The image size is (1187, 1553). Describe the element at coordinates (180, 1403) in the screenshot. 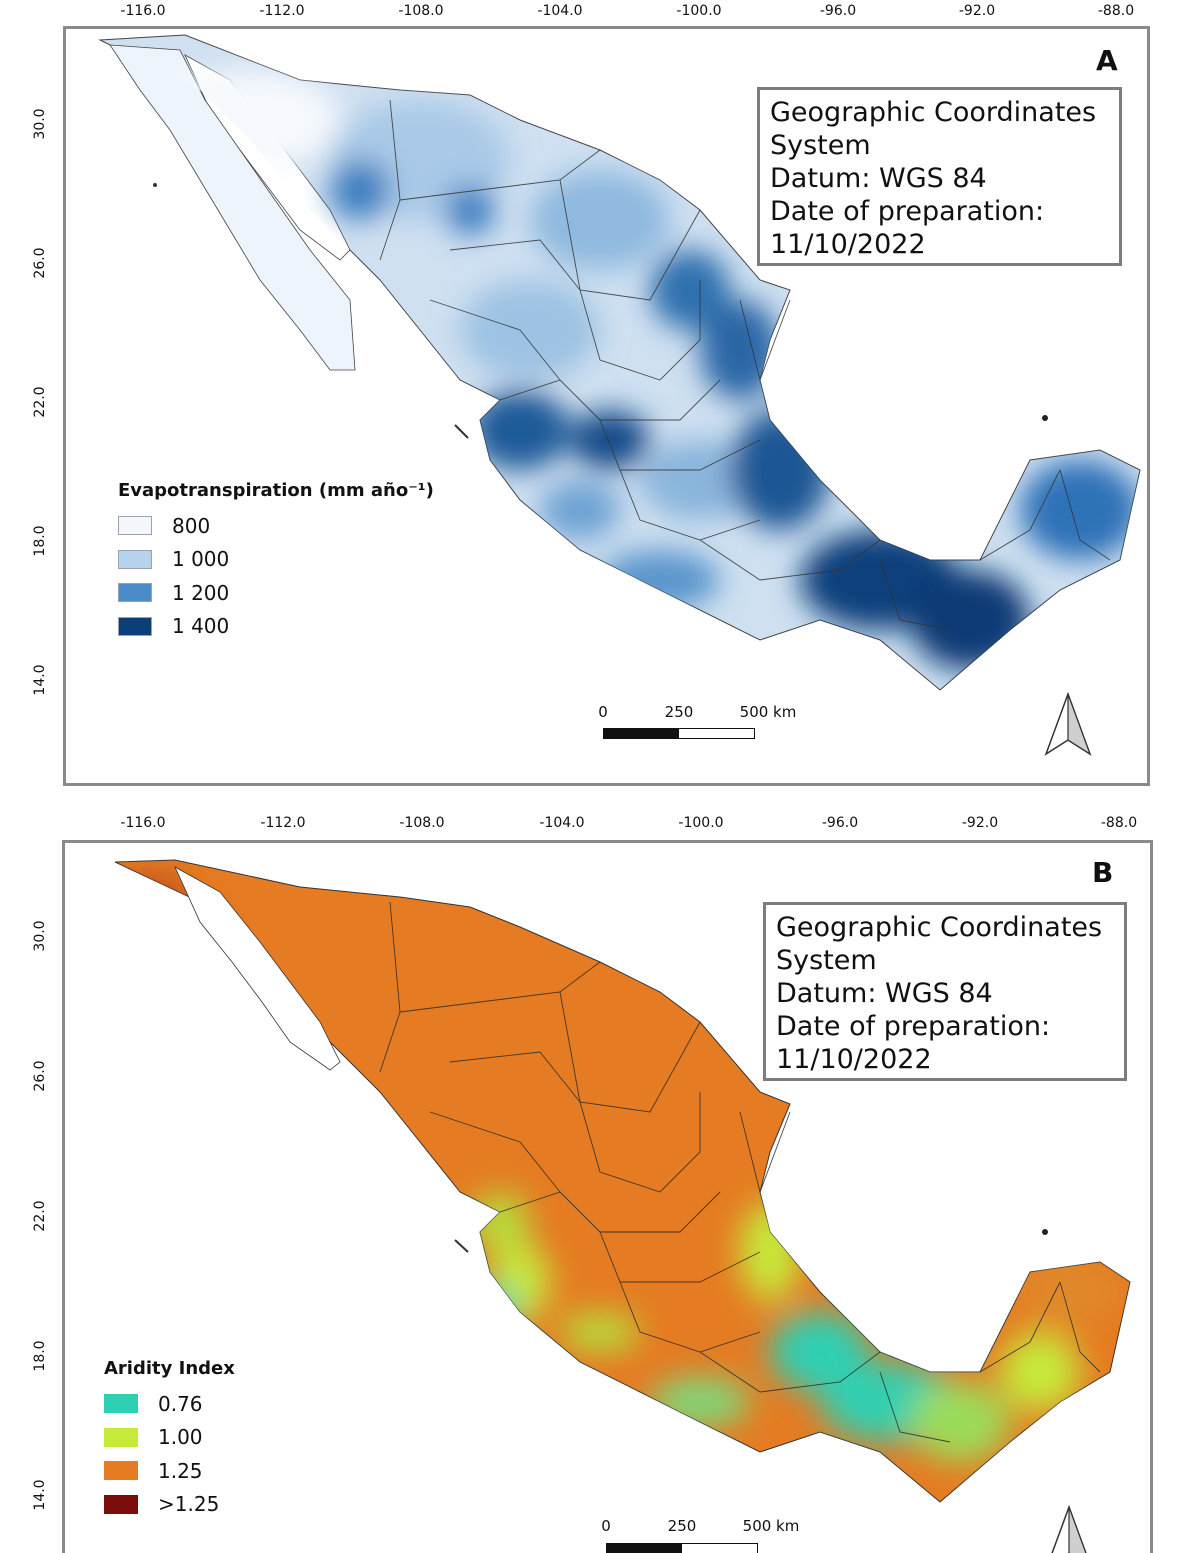

I see `legend-label: 0.76` at that location.